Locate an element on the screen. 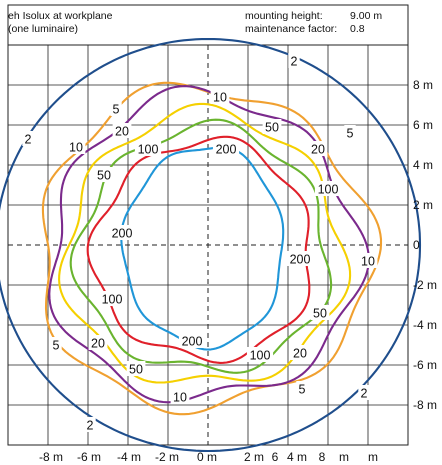 This screenshot has width=442, height=465. y-tick-label: -2 m is located at coordinates (425, 285).